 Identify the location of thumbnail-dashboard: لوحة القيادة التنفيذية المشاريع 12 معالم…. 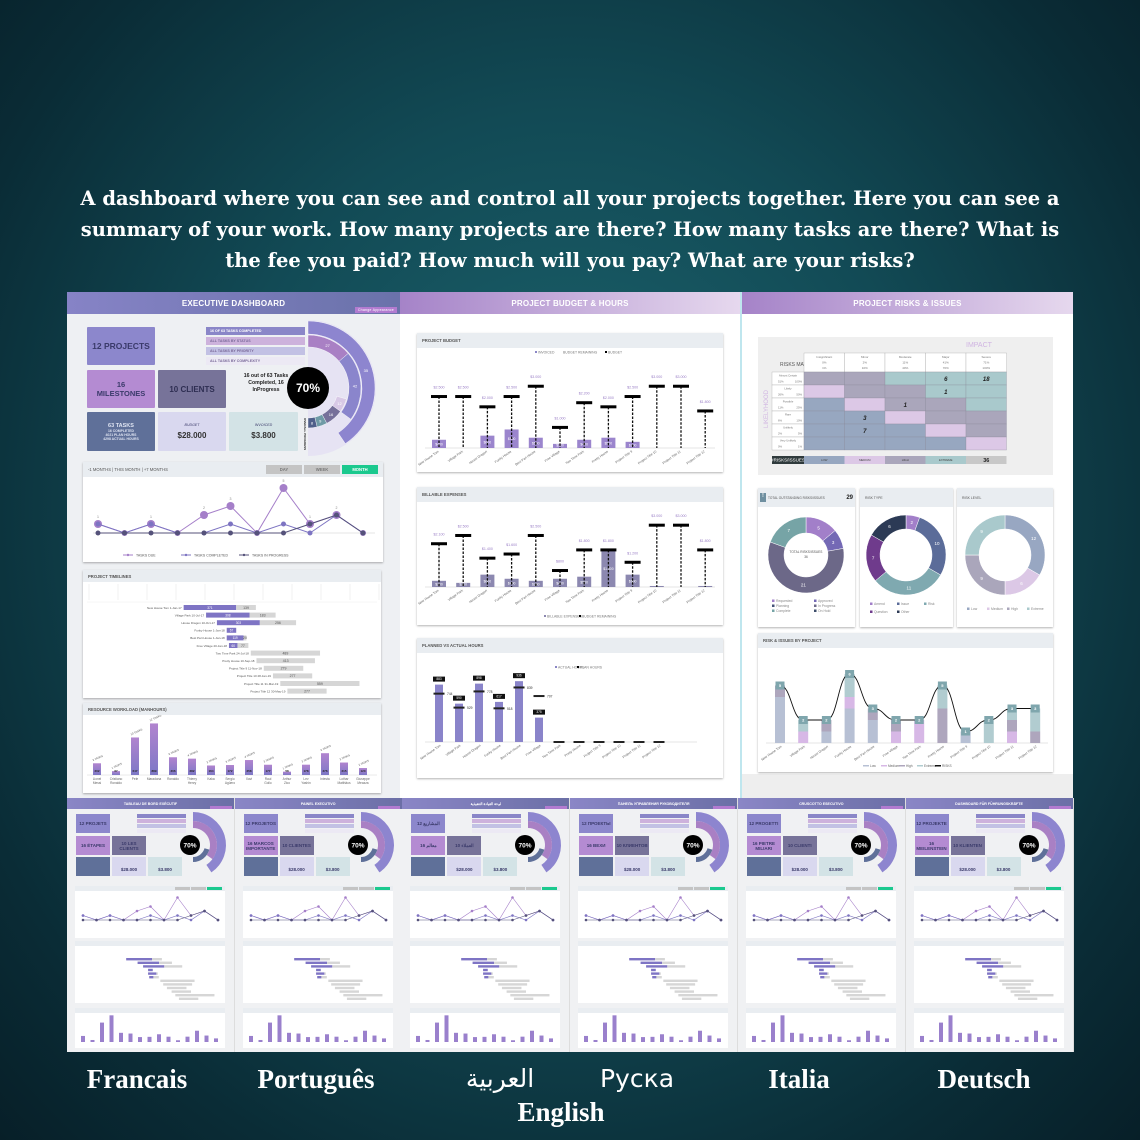
(486, 925).